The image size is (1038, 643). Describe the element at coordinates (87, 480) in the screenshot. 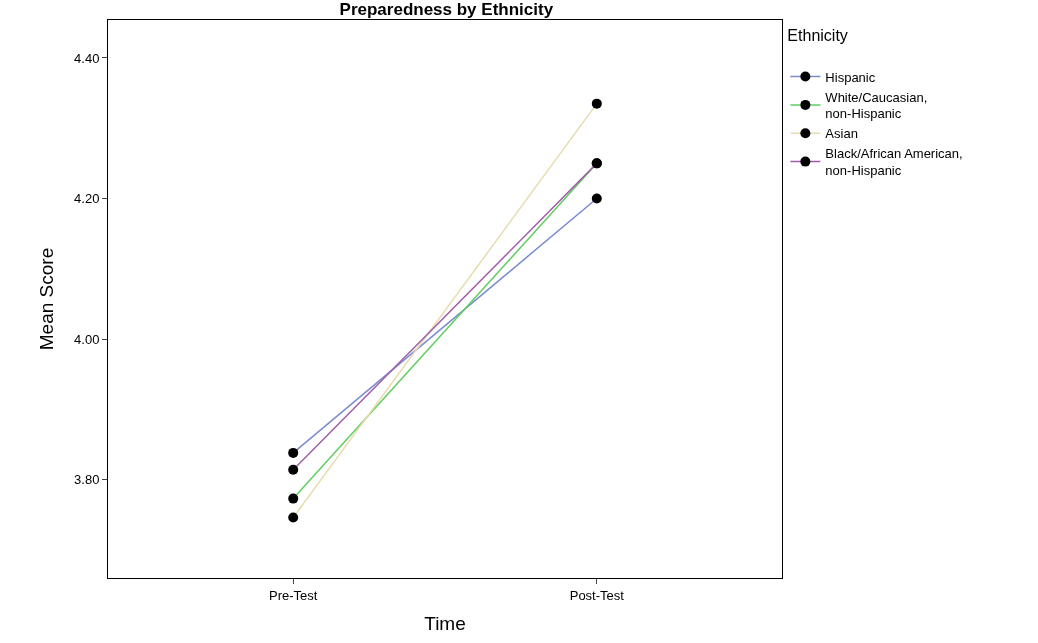

I see `y-tick-label: 3.80` at that location.